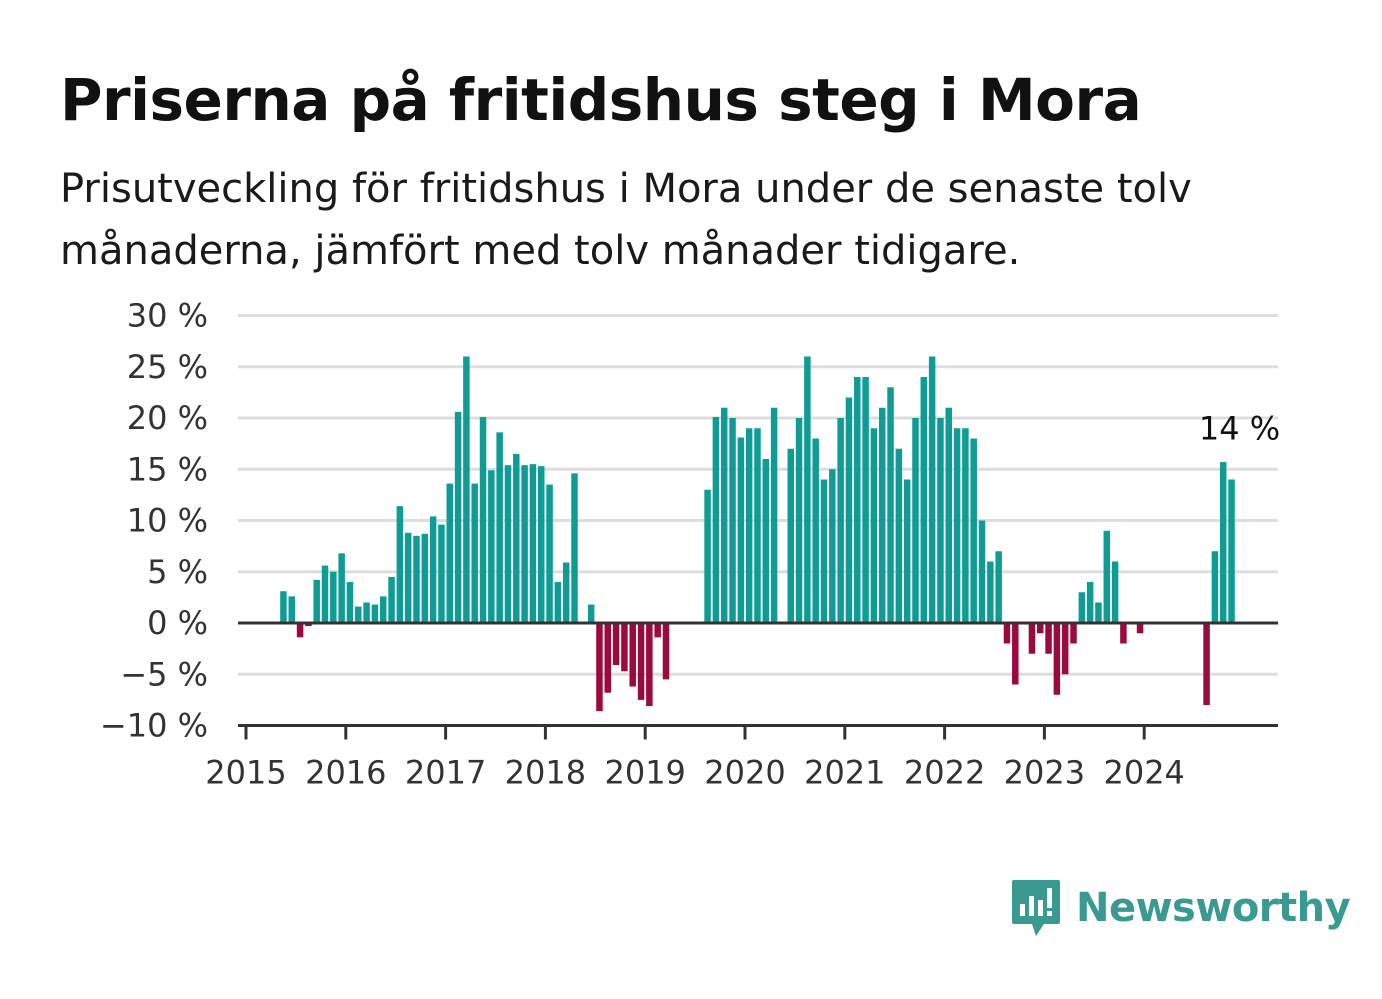 The width and height of the screenshot is (1382, 999). What do you see at coordinates (167, 367) in the screenshot?
I see `y-tick-label: 25 %` at bounding box center [167, 367].